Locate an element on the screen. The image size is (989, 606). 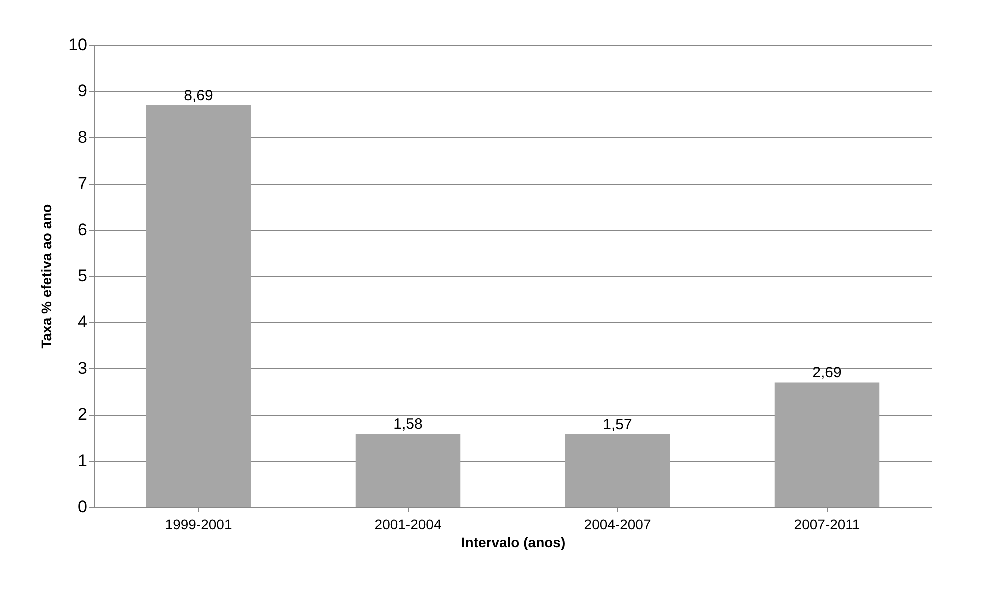
y-tick-label: 4 is located at coordinates (83, 322).